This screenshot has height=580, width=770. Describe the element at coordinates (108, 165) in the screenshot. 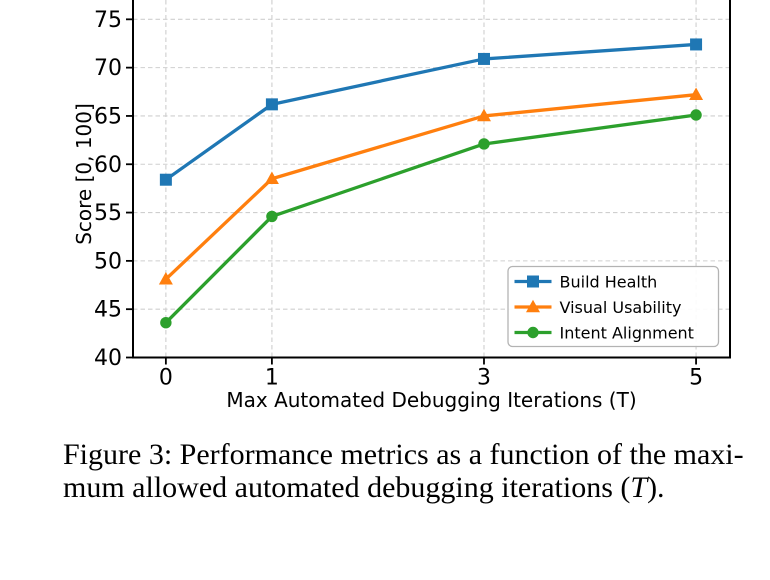

I see `y-tick-label: 60` at that location.